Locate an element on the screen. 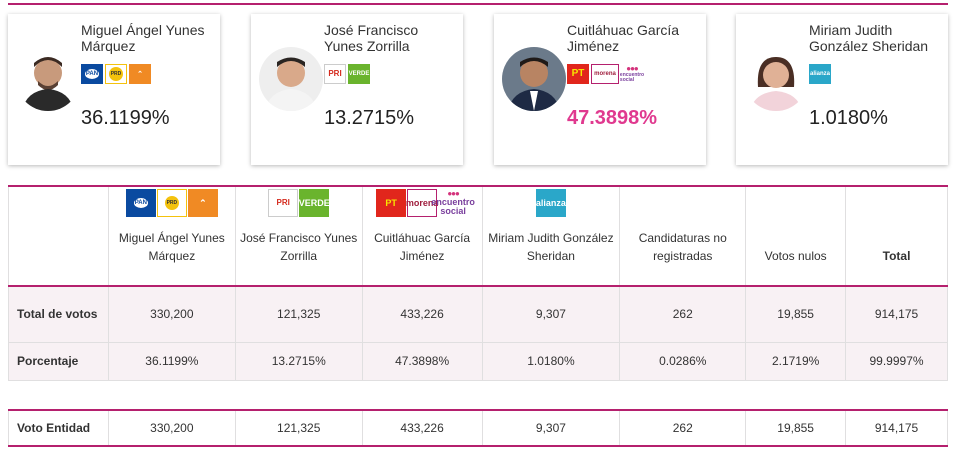 Image resolution: width=968 pixels, height=468 pixels. candidate-name: Miguel Ángel Yunes Márquez is located at coordinates (143, 38).